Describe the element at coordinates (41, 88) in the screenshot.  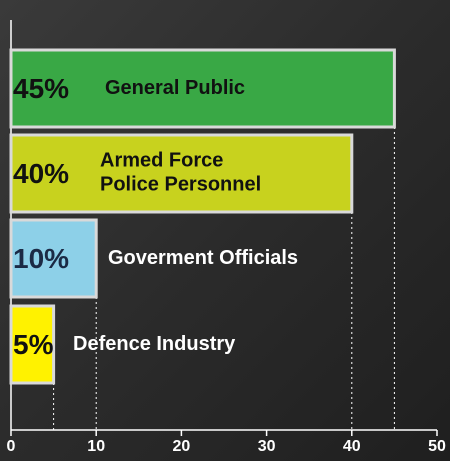
I see `data-label: 45%` at that location.